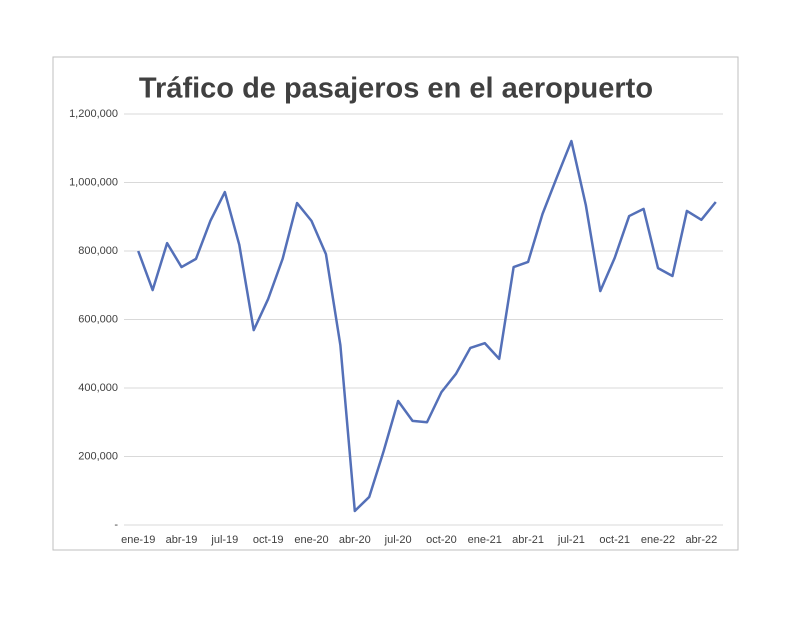 This screenshot has width=792, height=617. What do you see at coordinates (224, 540) in the screenshot?
I see `x-tick-label: jul-19` at bounding box center [224, 540].